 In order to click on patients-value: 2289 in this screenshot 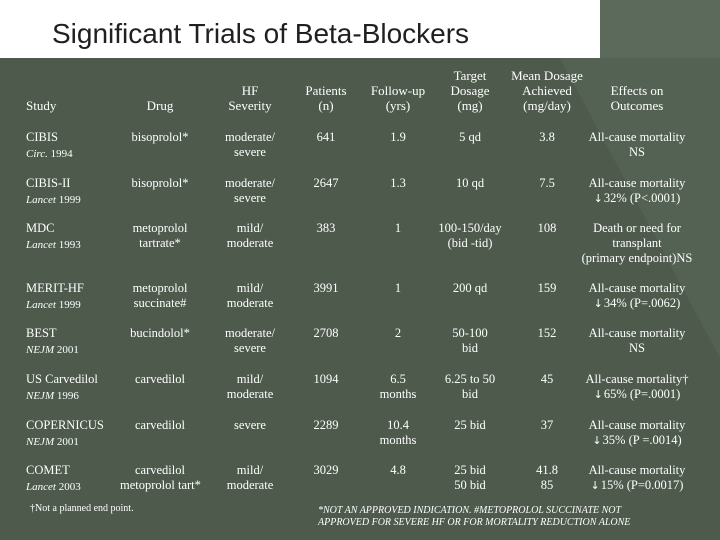, I will do `click(326, 425)`.